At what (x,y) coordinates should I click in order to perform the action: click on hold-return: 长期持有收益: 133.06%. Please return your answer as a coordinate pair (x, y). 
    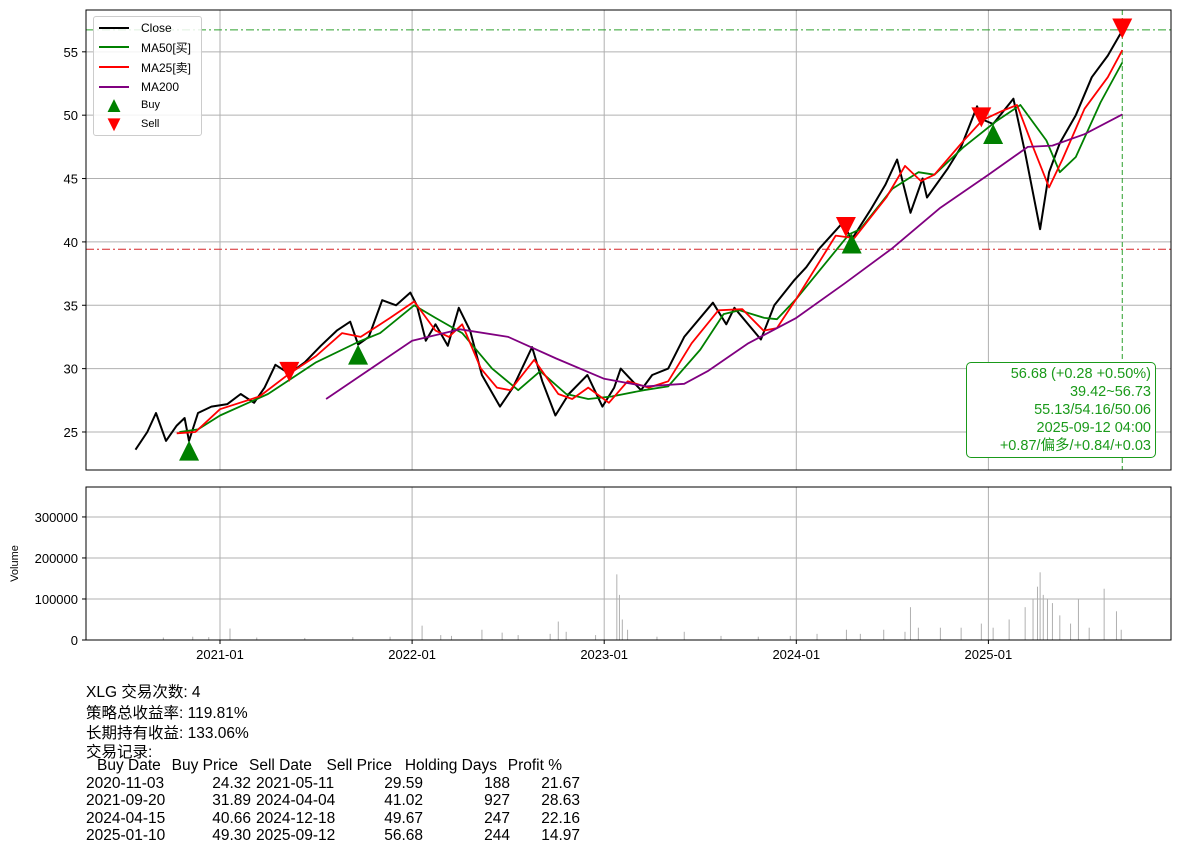
    Looking at the image, I should click on (167, 733).